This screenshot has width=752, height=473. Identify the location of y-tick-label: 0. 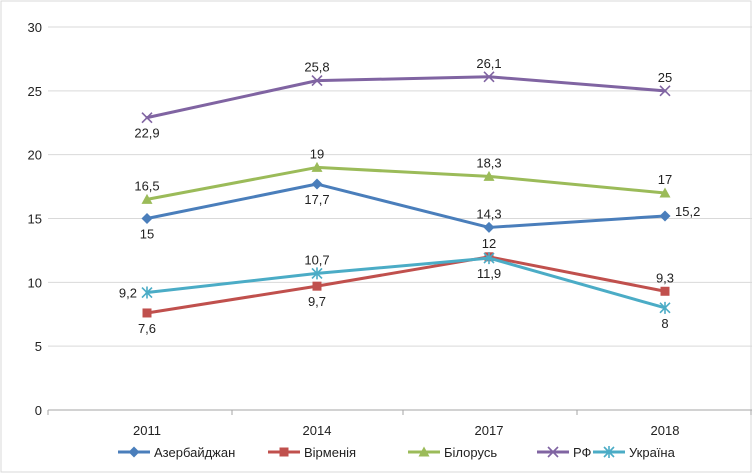
(38, 410).